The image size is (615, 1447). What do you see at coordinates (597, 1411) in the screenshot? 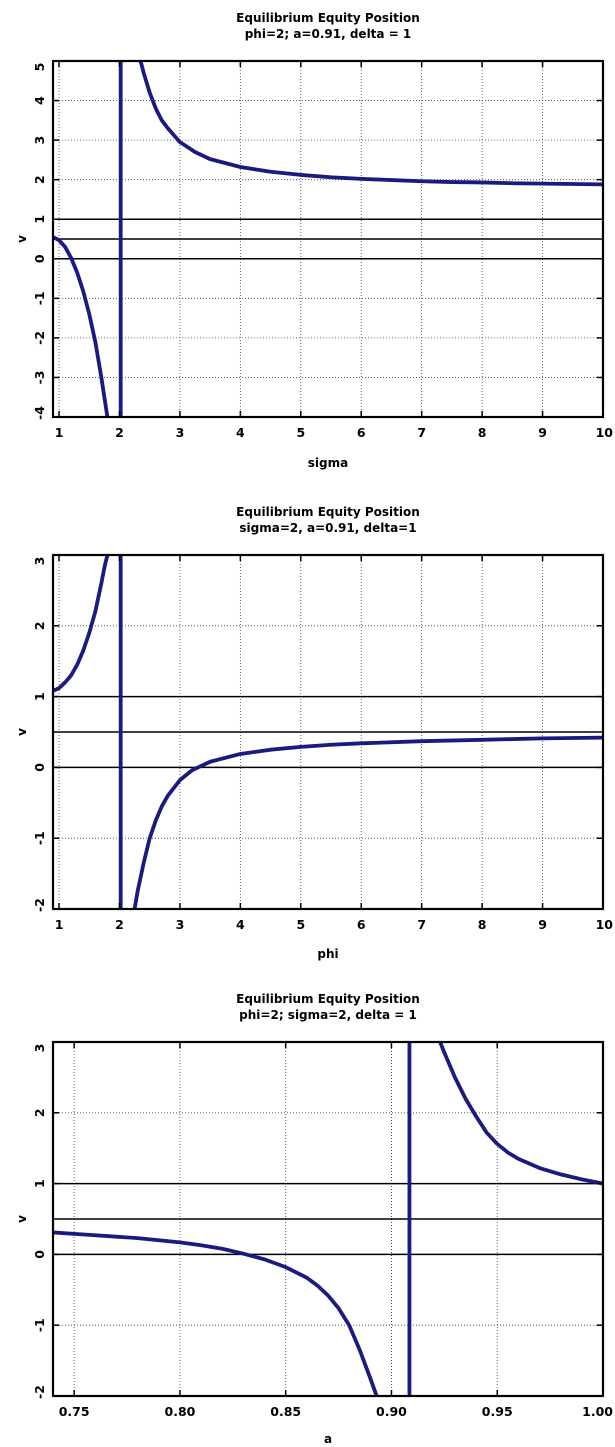
I see `x-tick-label: 1.00` at bounding box center [597, 1411].